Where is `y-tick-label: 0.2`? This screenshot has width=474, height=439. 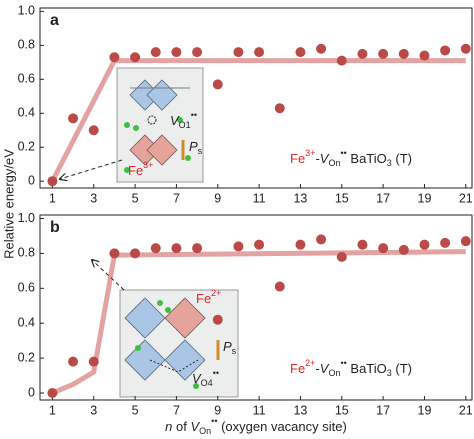
y-tick-label: 0.2 is located at coordinates (26, 357).